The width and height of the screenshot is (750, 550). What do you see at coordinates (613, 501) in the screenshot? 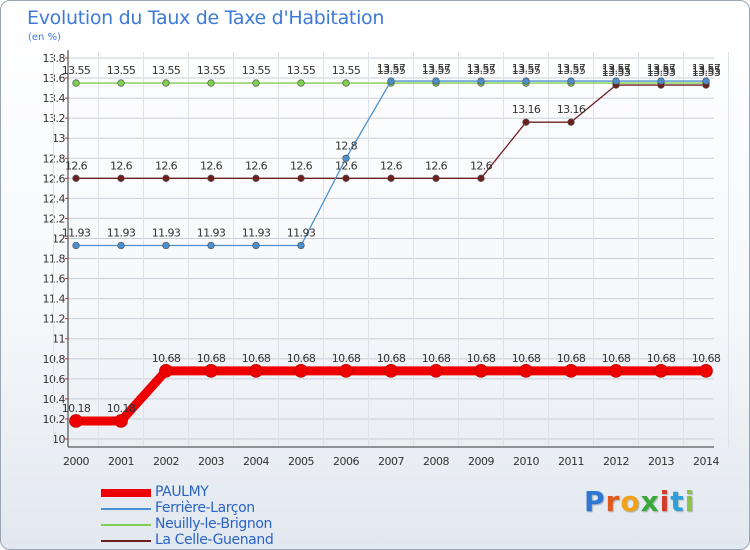
I see `logo-letter: r` at bounding box center [613, 501].